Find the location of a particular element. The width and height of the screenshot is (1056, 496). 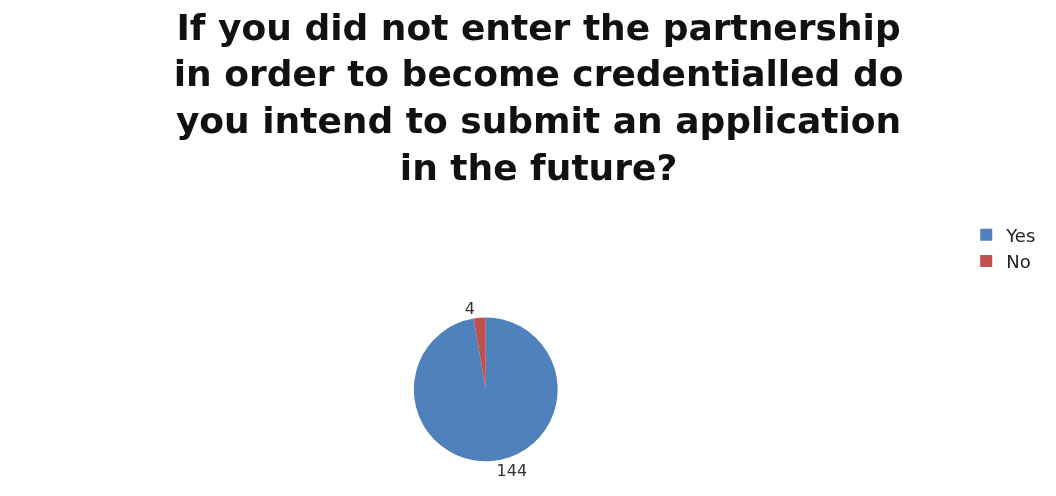

data-label: 4 is located at coordinates (469, 308).